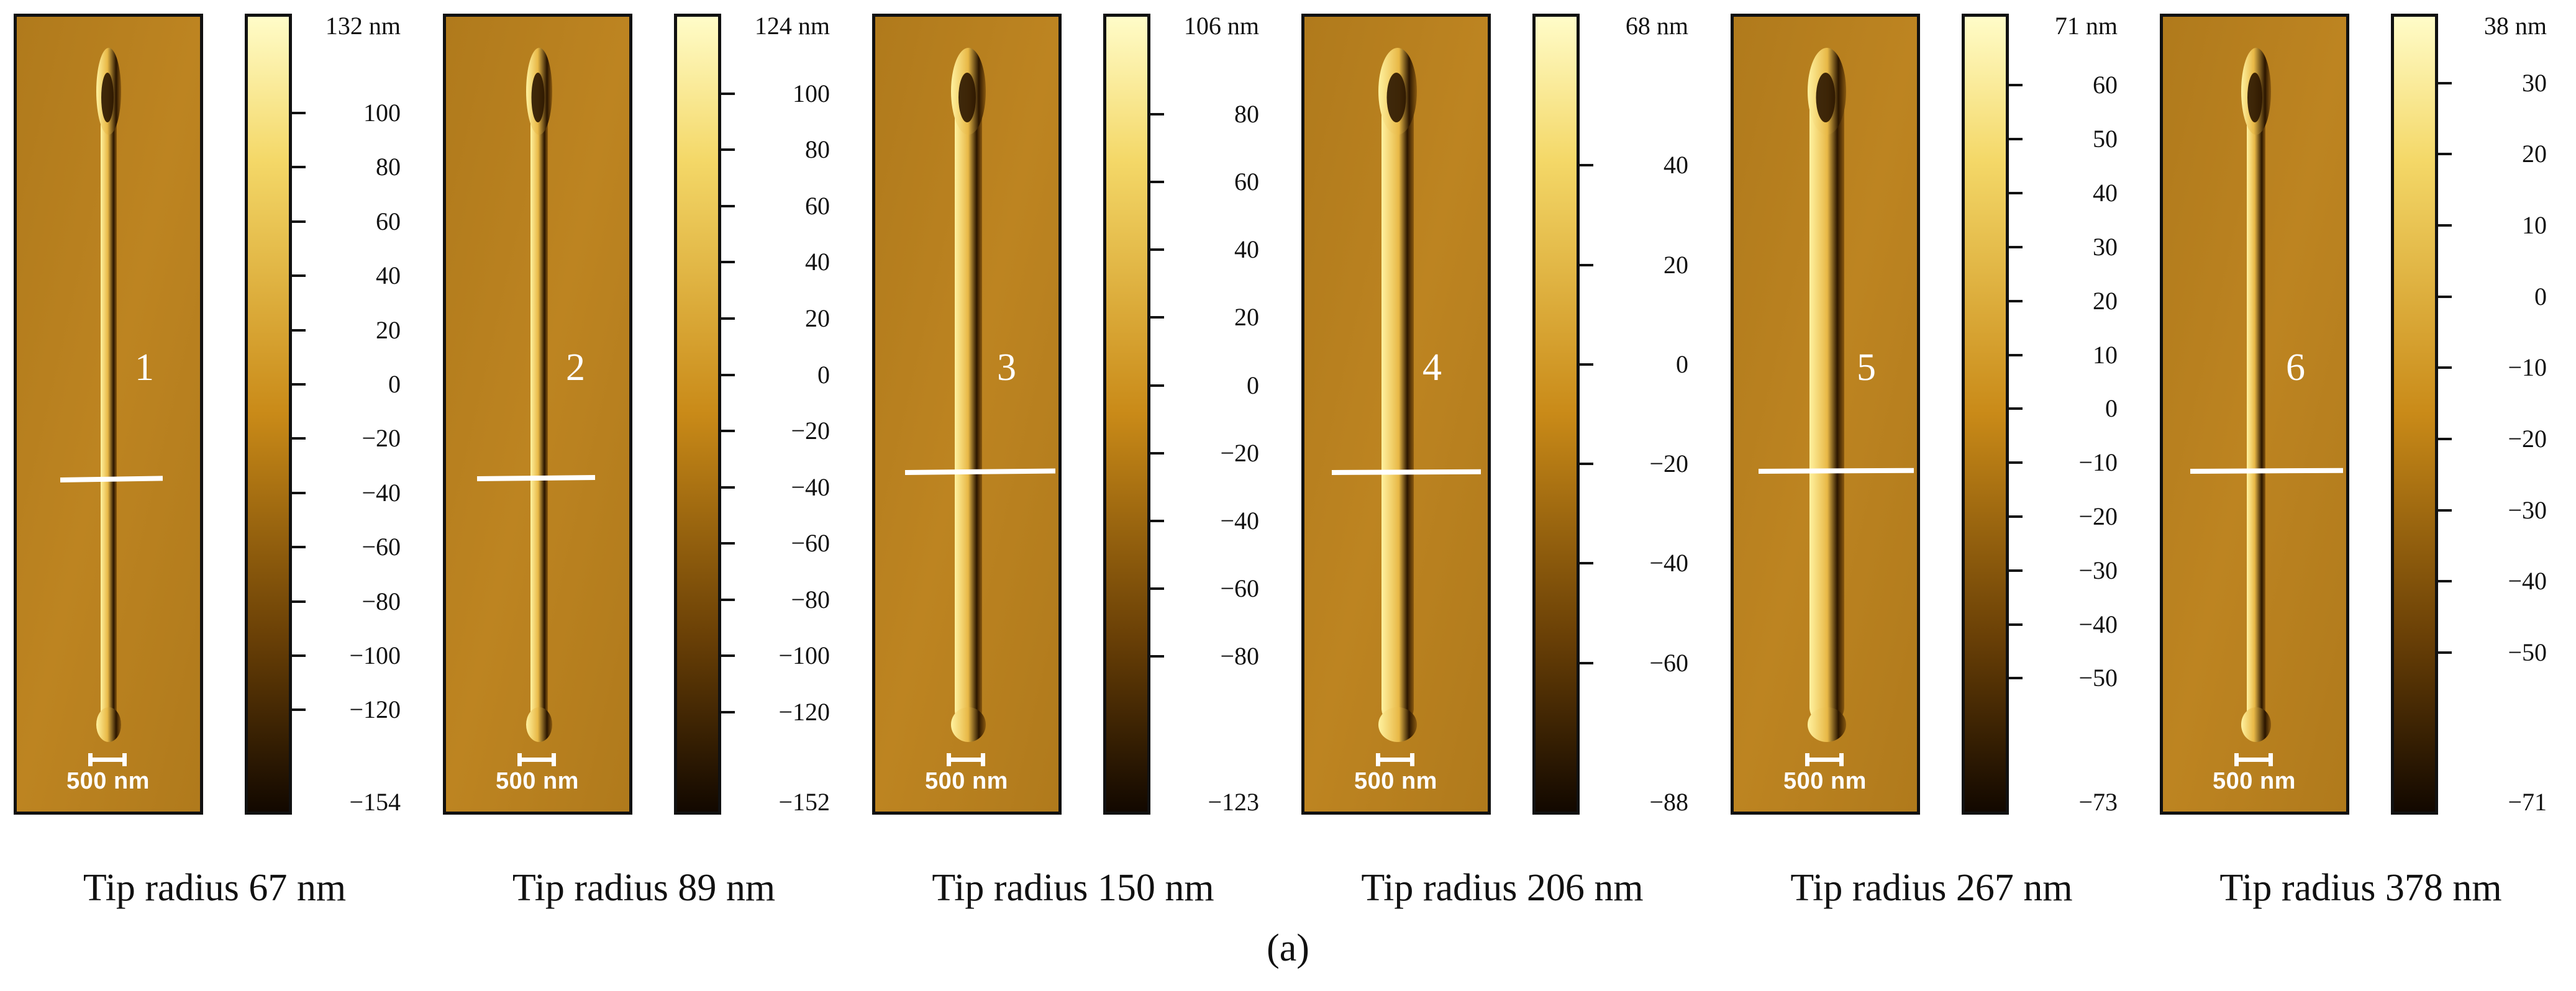 This screenshot has height=991, width=2576. I want to click on panel-caption: Tip radius 267 nm, so click(1931, 888).